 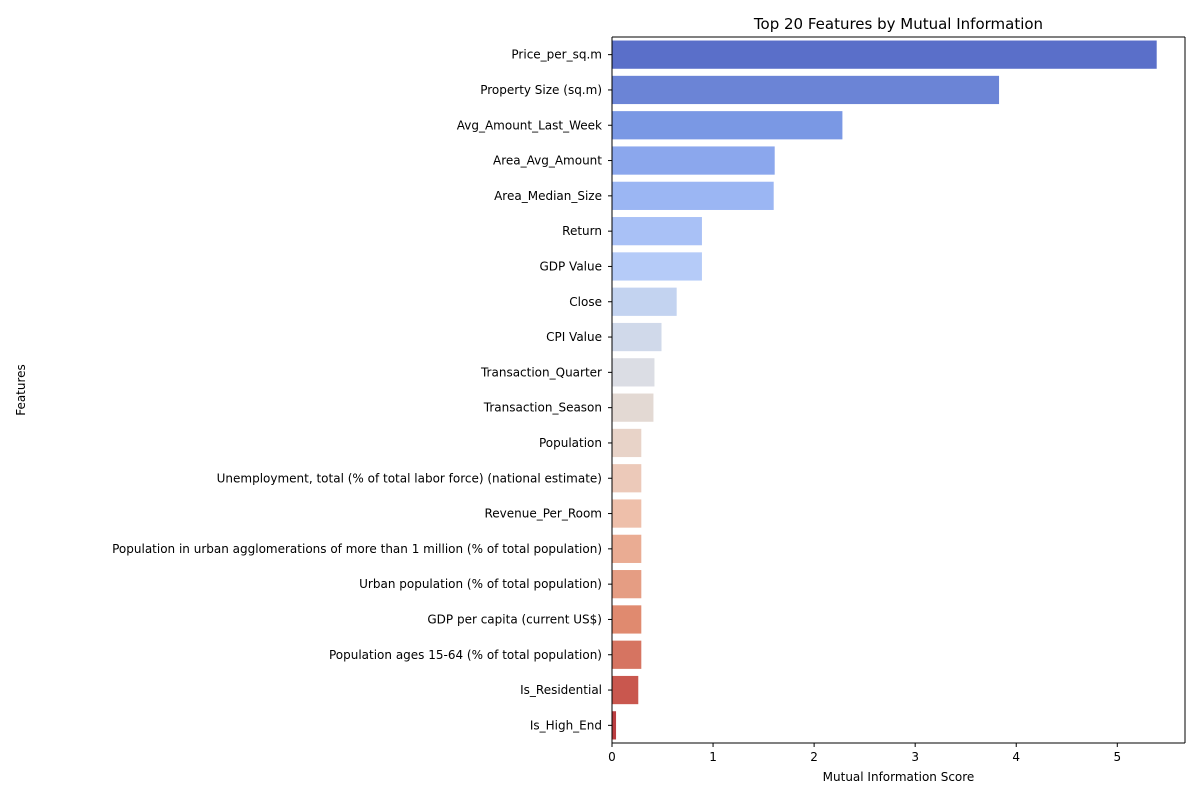 I want to click on x-tick-label: 0, so click(x=612, y=757).